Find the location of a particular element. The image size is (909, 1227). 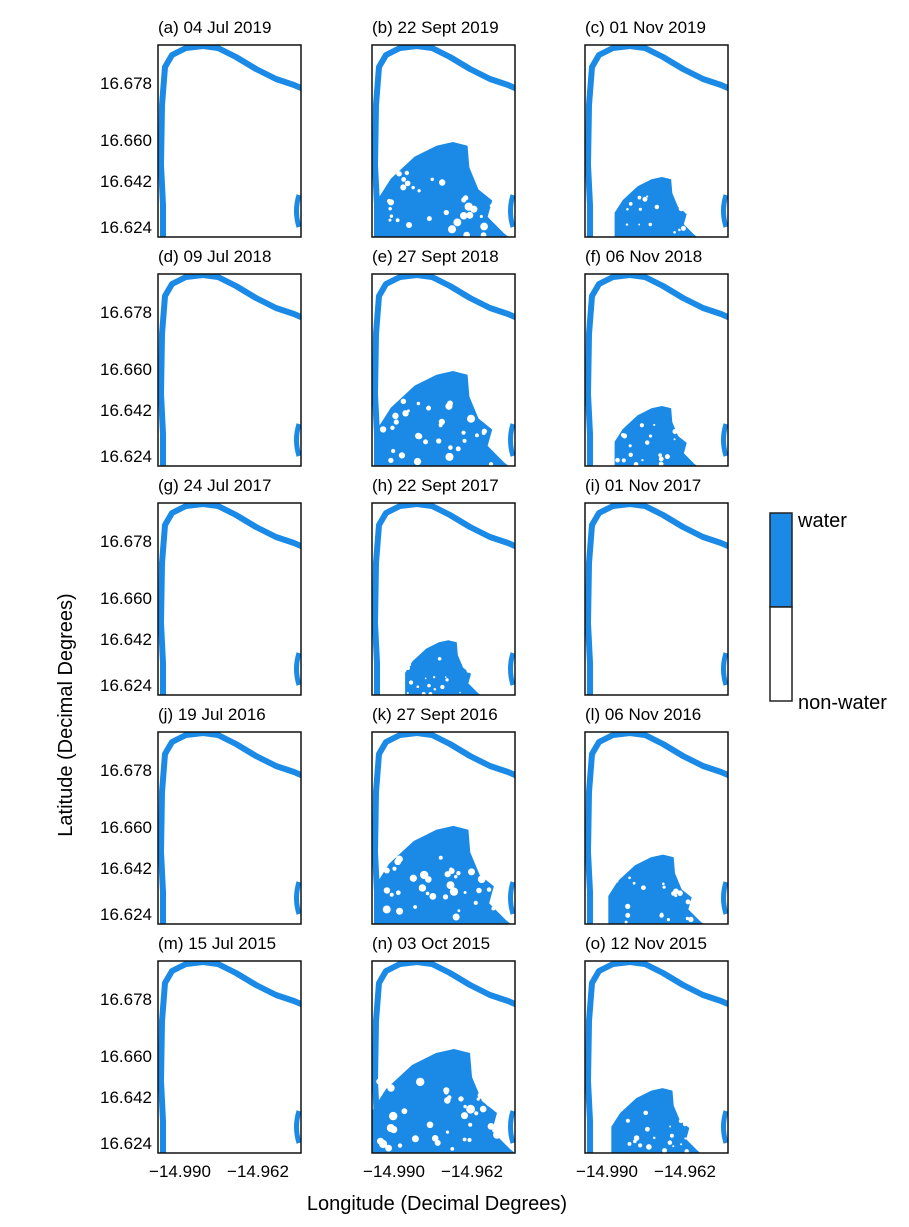

flood-area is located at coordinates (443, 874).